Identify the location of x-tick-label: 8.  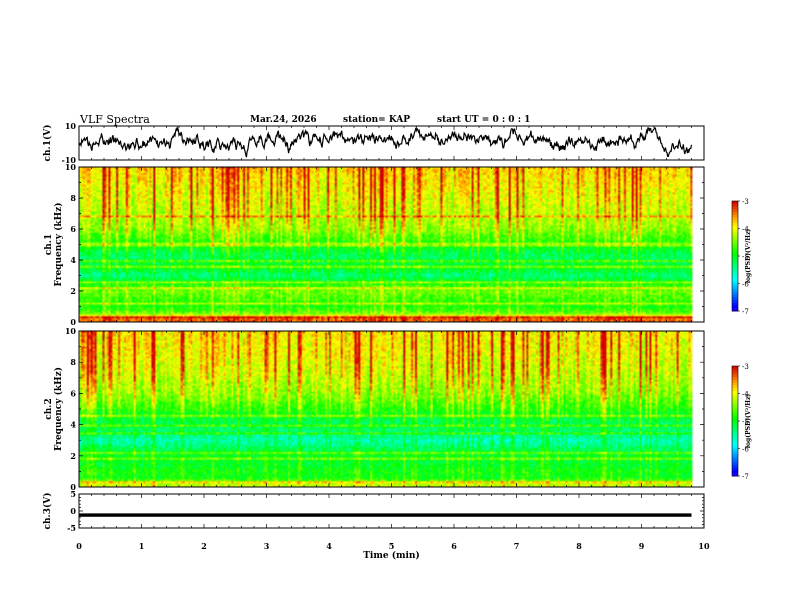
(579, 546).